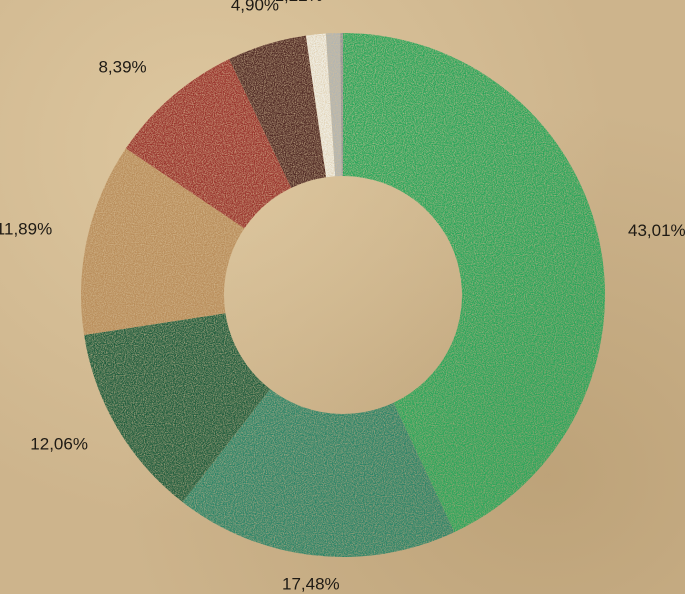 This screenshot has width=685, height=594. Describe the element at coordinates (255, 7) in the screenshot. I see `slice-label-6: 4,90%` at that location.